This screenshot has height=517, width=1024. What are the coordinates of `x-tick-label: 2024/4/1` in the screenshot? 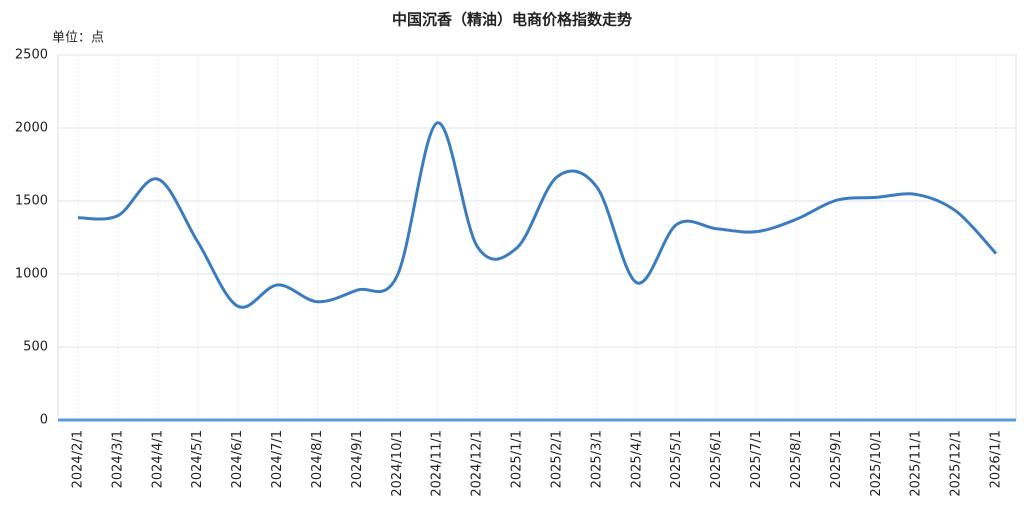 It's located at (157, 459).